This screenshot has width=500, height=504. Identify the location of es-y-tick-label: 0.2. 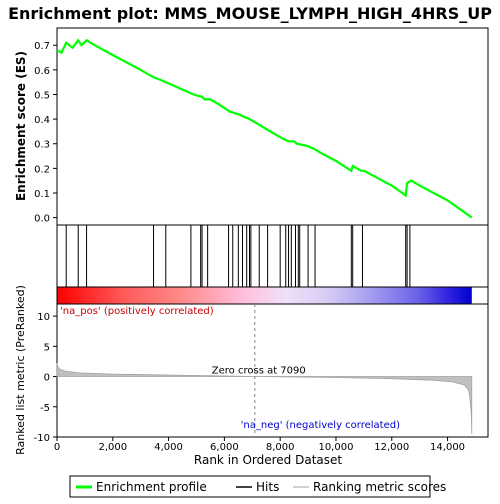
(42, 169).